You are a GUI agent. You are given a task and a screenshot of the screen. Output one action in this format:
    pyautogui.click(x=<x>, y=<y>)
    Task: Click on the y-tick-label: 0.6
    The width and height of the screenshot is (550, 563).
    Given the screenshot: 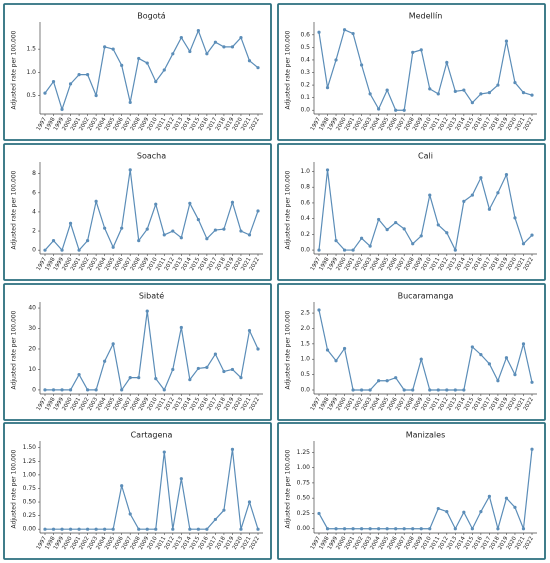 What is the action you would take?
    pyautogui.click(x=305, y=202)
    